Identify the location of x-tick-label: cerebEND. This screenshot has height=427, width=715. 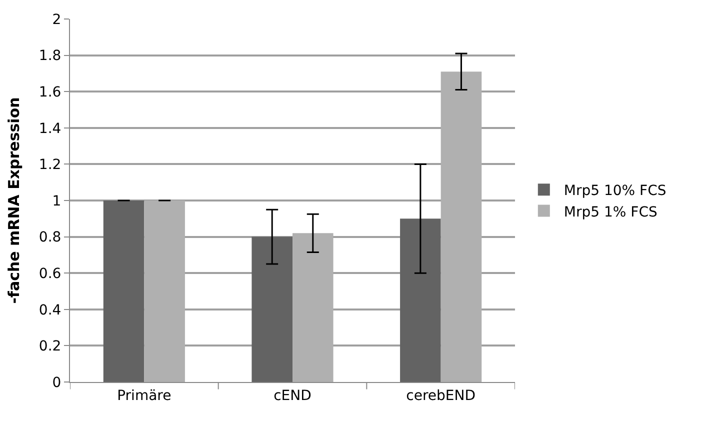
(441, 396).